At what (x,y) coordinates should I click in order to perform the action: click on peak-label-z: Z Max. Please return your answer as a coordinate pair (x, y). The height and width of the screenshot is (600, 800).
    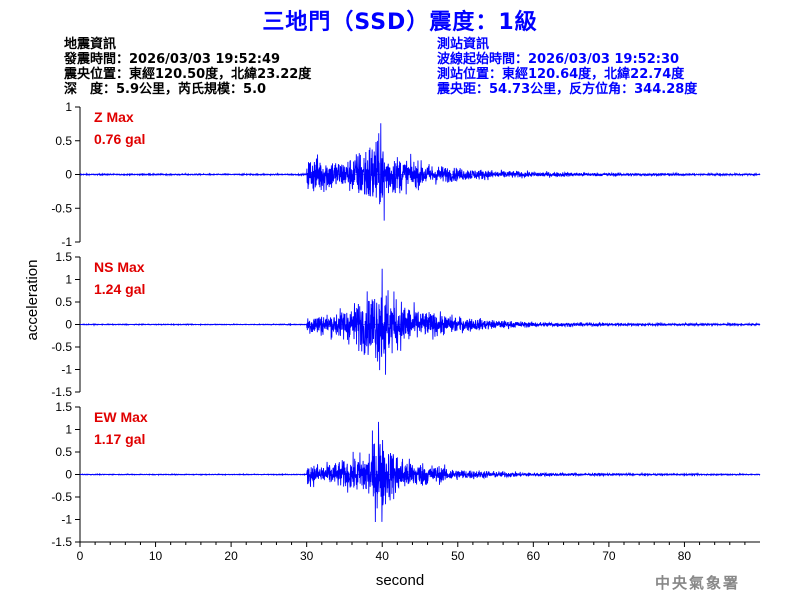
    Looking at the image, I should click on (114, 117).